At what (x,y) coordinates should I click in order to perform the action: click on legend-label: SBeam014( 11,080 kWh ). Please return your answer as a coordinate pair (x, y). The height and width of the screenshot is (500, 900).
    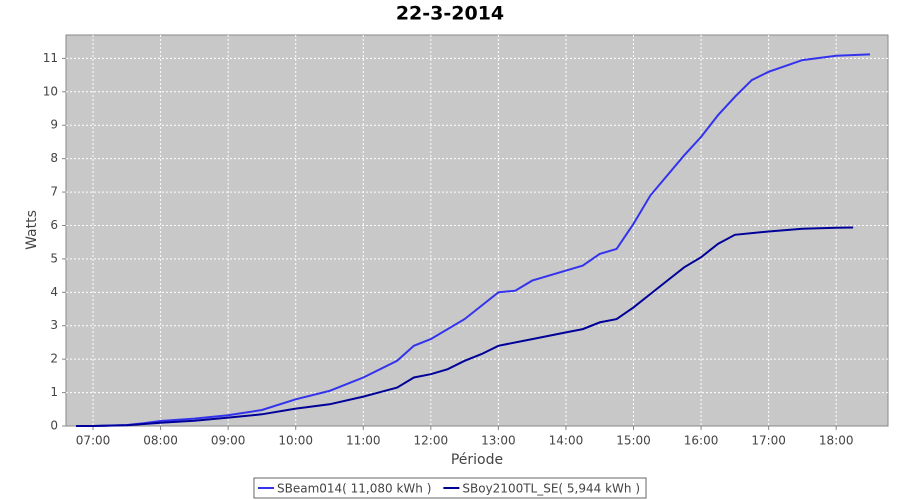
    Looking at the image, I should click on (354, 489).